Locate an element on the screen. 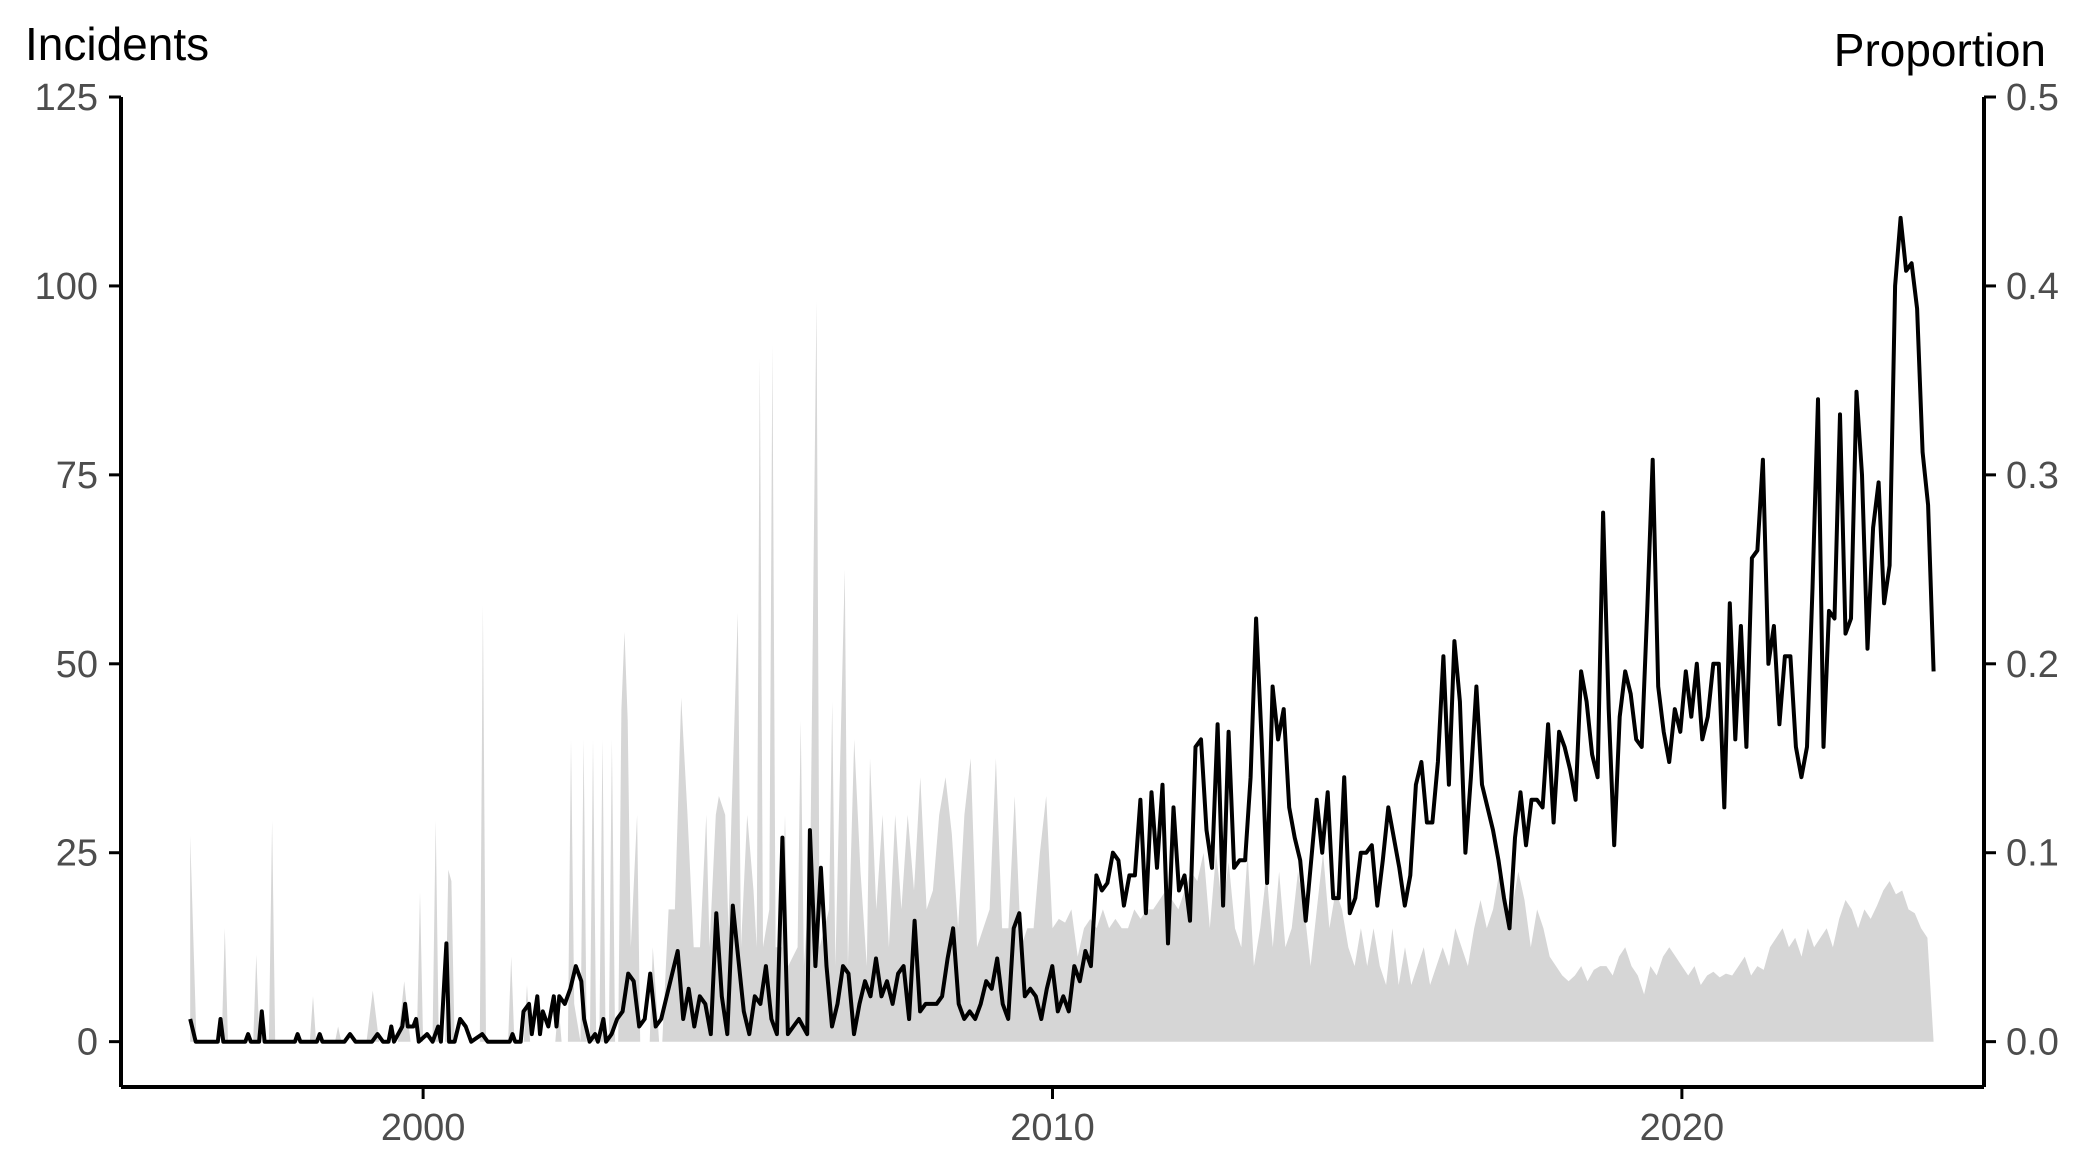  x-ticks: 2000 2010 2020 is located at coordinates (1052, 1118).